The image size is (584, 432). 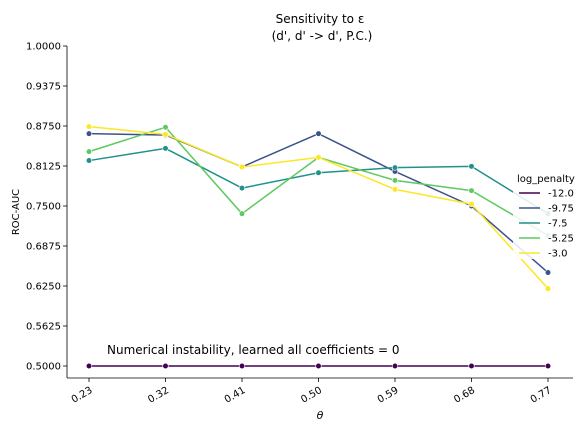 What do you see at coordinates (320, 415) in the screenshot?
I see `x-axis-label: θ` at bounding box center [320, 415].